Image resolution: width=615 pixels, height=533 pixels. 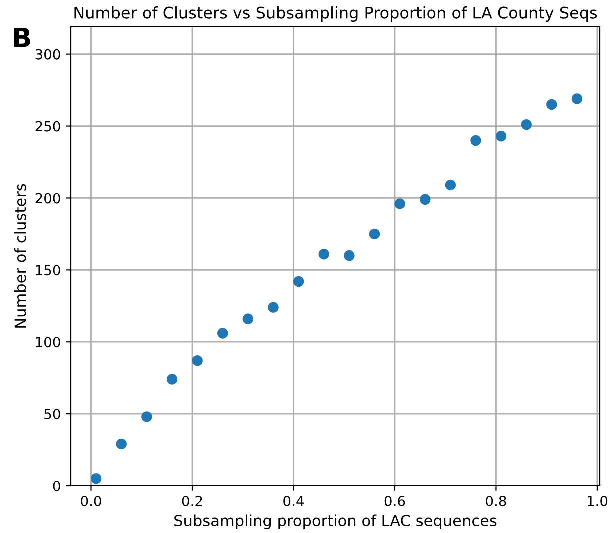 What do you see at coordinates (48, 270) in the screenshot?
I see `y-tick-label: 150` at bounding box center [48, 270].